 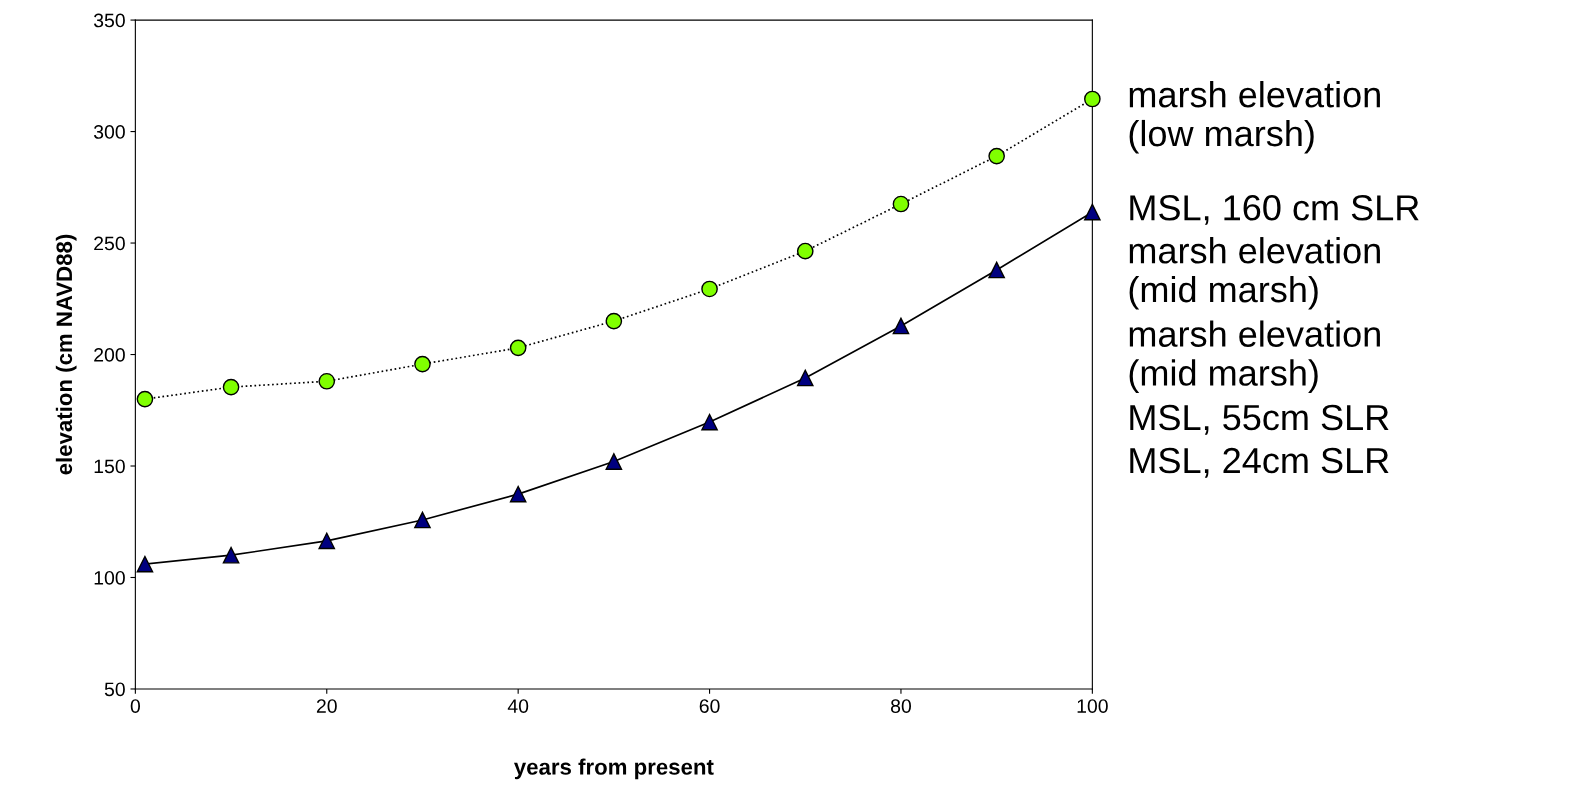 What do you see at coordinates (1259, 419) in the screenshot?
I see `text: MSL, 55cm SLR` at bounding box center [1259, 419].